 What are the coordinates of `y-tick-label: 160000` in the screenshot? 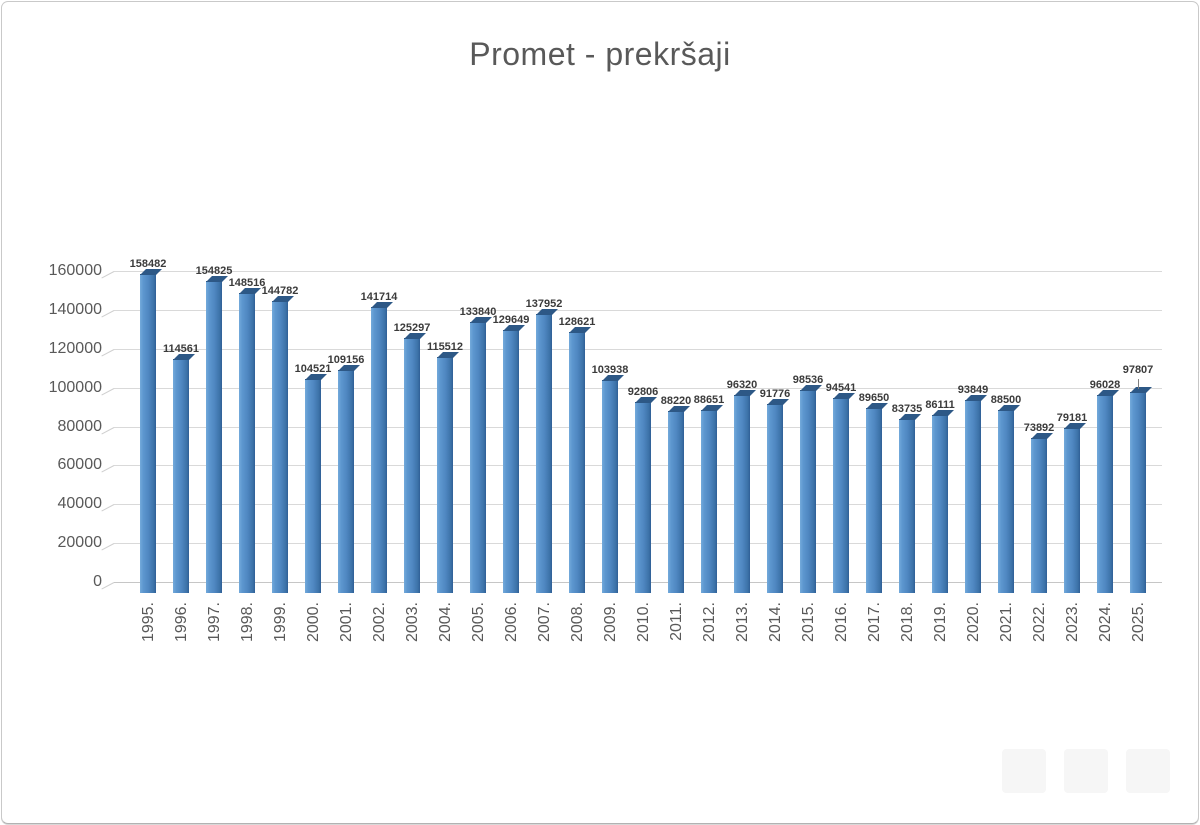 It's located at (75, 270).